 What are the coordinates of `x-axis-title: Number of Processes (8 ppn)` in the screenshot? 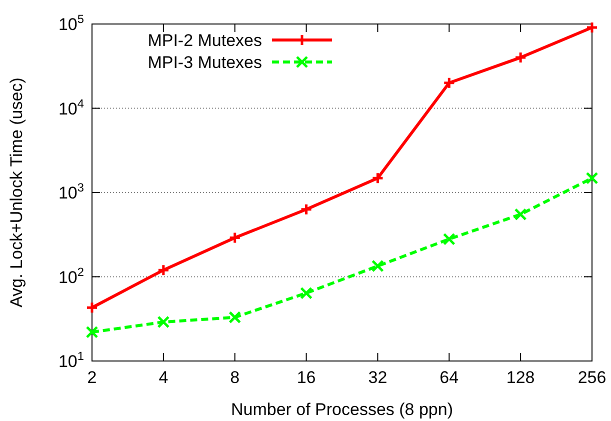 It's located at (342, 409).